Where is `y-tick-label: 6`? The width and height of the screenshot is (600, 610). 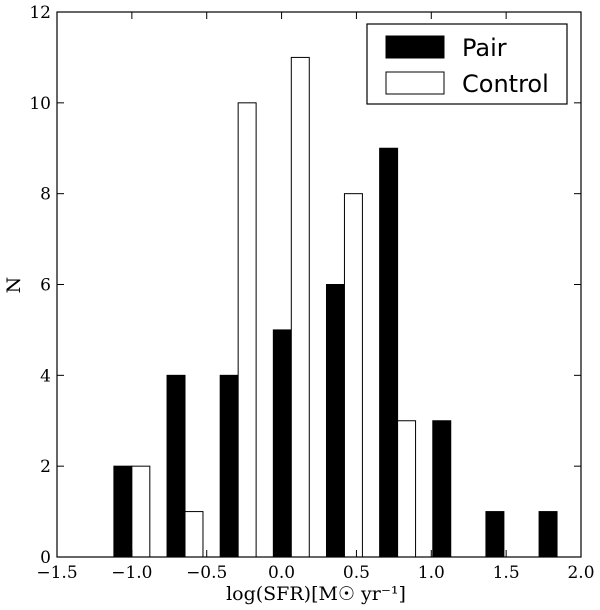
y-tick-label: 6 is located at coordinates (45, 286).